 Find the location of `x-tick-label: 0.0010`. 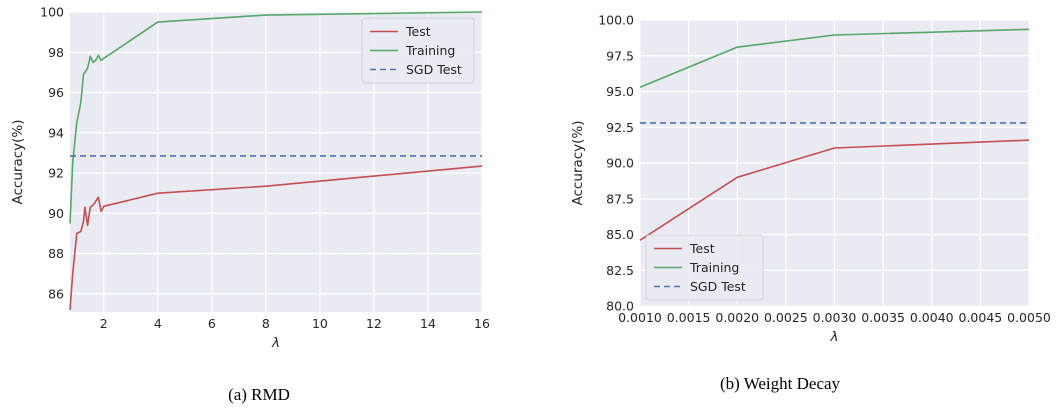

x-tick-label: 0.0010 is located at coordinates (640, 317).